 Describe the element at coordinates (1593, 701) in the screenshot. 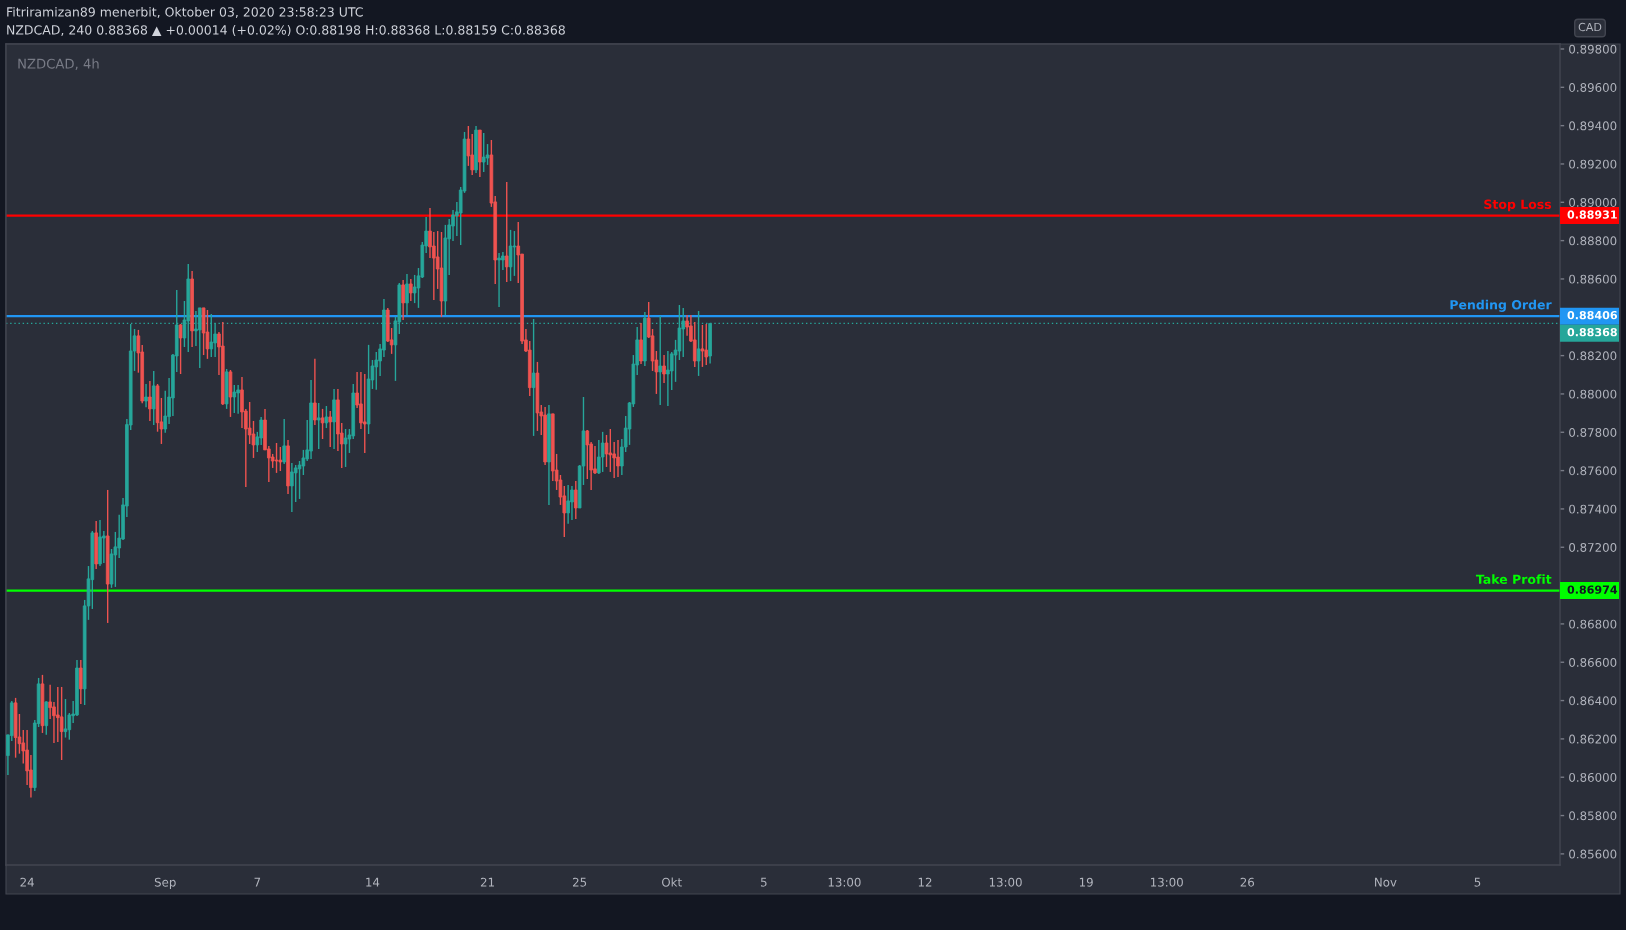

I see `y-tick-label: 0.86400` at that location.